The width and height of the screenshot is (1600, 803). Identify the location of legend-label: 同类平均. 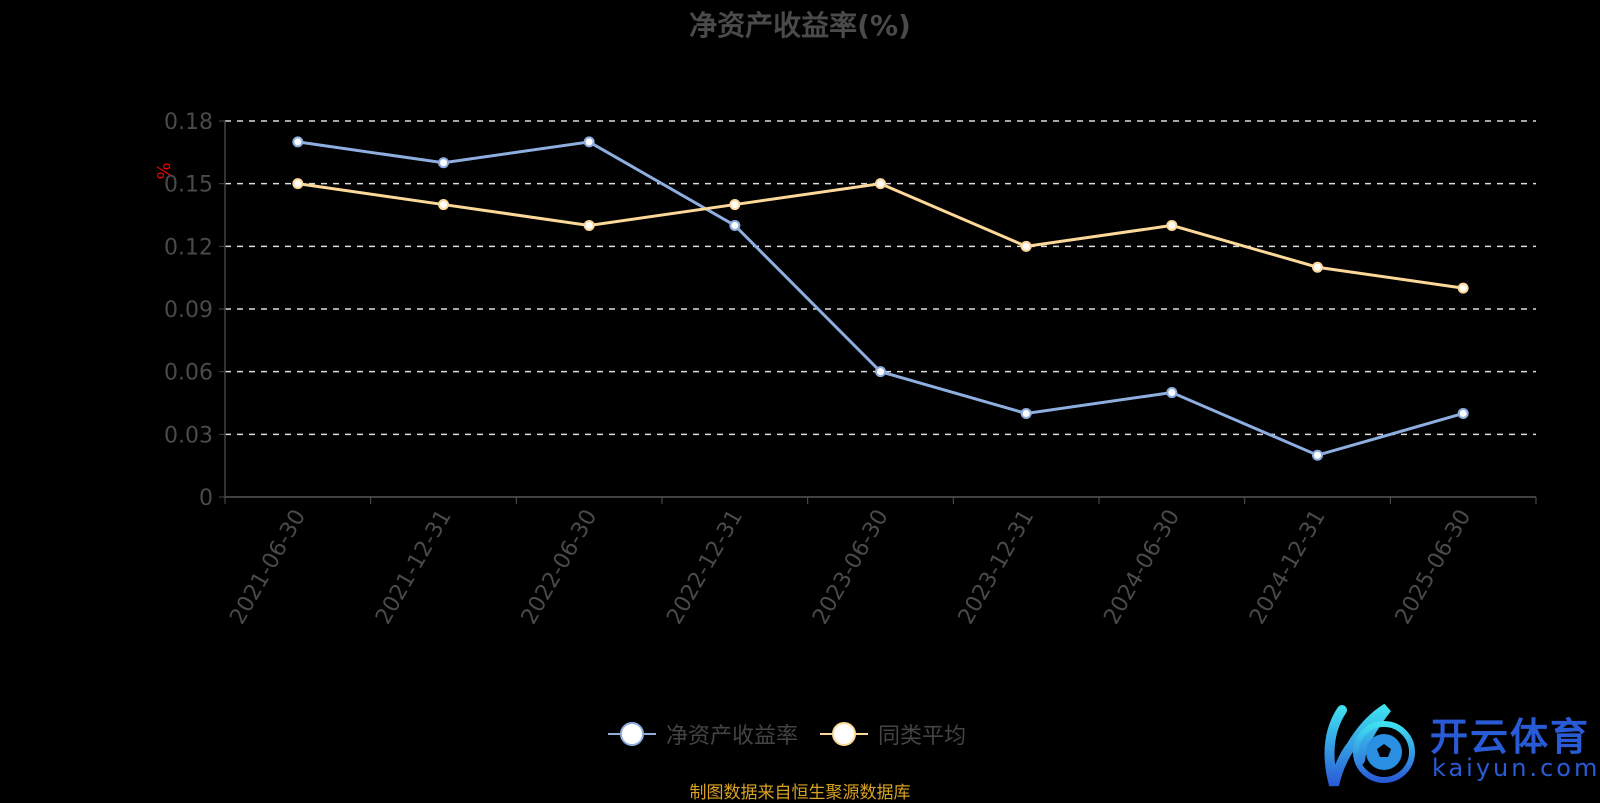
(922, 736).